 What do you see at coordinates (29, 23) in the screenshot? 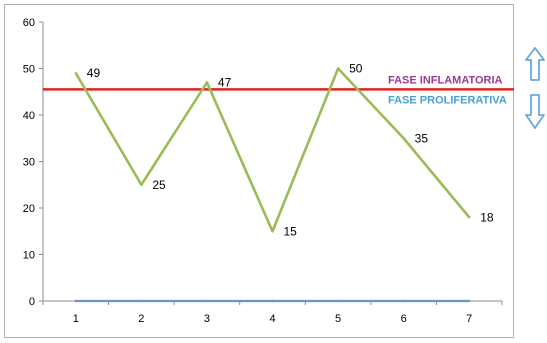
I see `y-tick-label: 60` at bounding box center [29, 23].